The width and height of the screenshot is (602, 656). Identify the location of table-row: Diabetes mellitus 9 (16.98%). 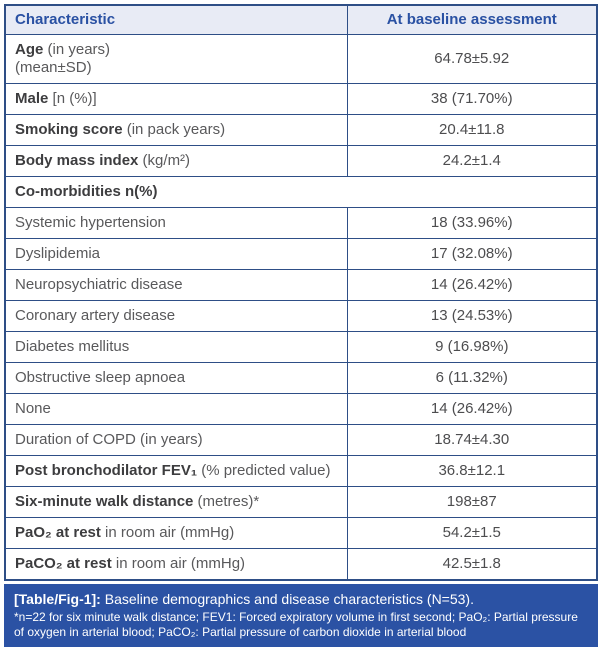
(301, 347).